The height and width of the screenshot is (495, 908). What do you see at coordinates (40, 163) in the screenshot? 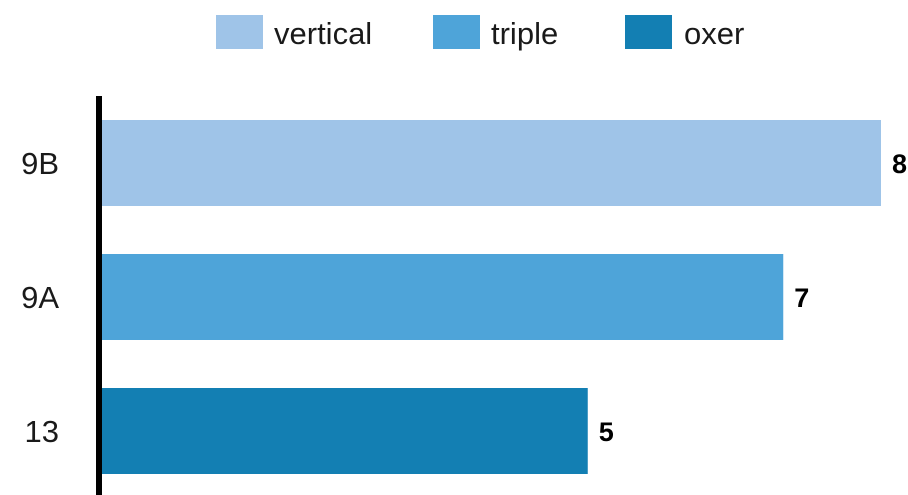
I see `category-label-9B: 9B` at bounding box center [40, 163].